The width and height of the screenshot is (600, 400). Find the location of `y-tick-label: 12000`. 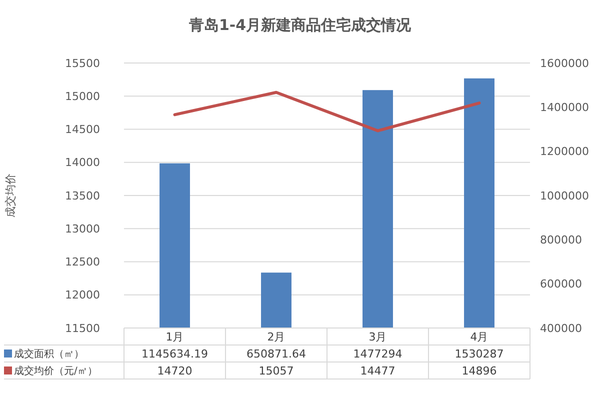

y-tick-label: 12000 is located at coordinates (82, 295).